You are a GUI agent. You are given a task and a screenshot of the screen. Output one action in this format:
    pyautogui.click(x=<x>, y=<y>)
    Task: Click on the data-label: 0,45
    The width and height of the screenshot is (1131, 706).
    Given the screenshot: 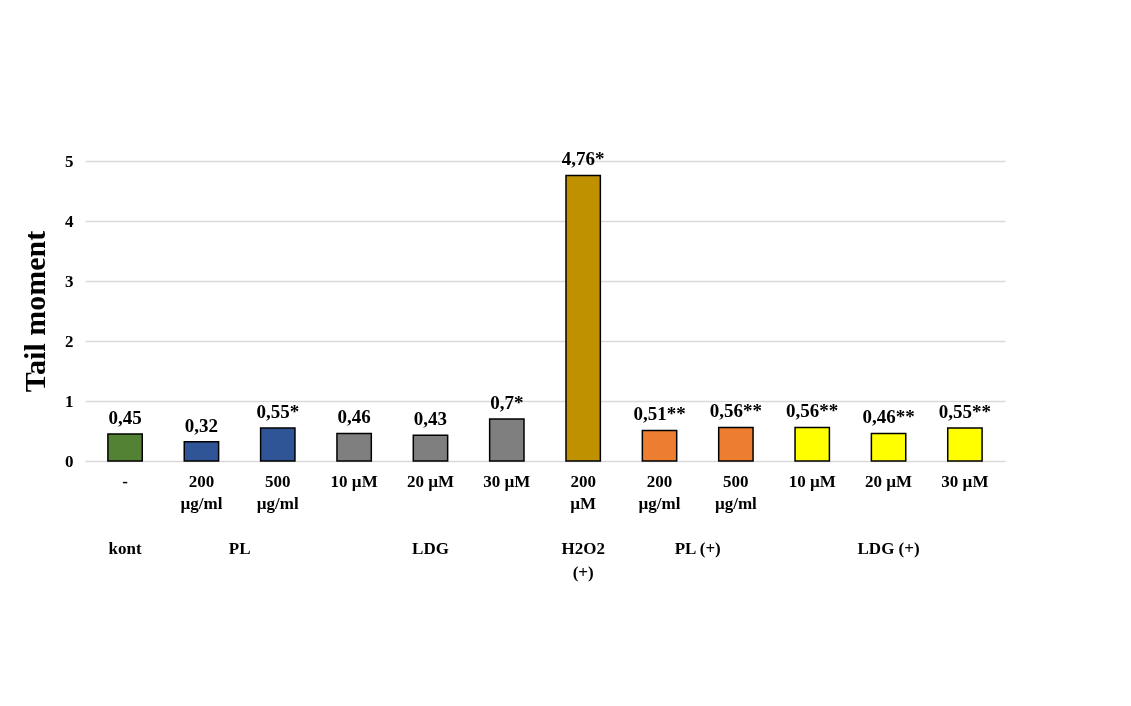 What is the action you would take?
    pyautogui.click(x=125, y=417)
    